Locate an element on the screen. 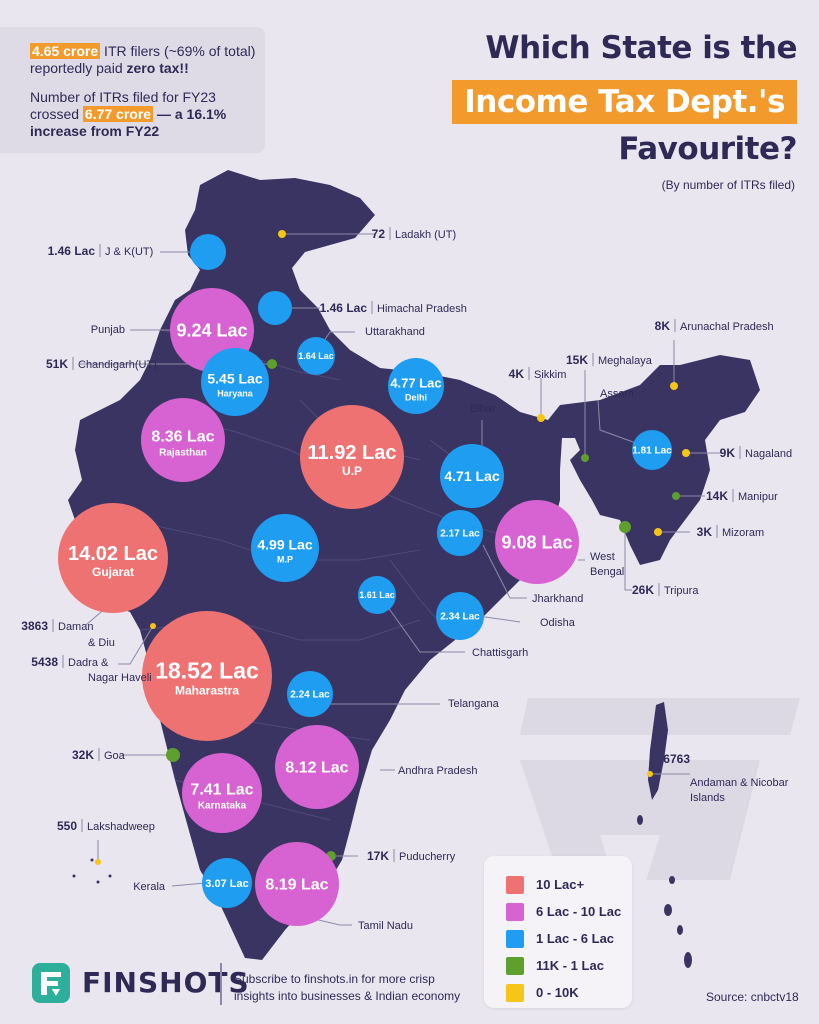  label-value: 17K is located at coordinates (378, 856).